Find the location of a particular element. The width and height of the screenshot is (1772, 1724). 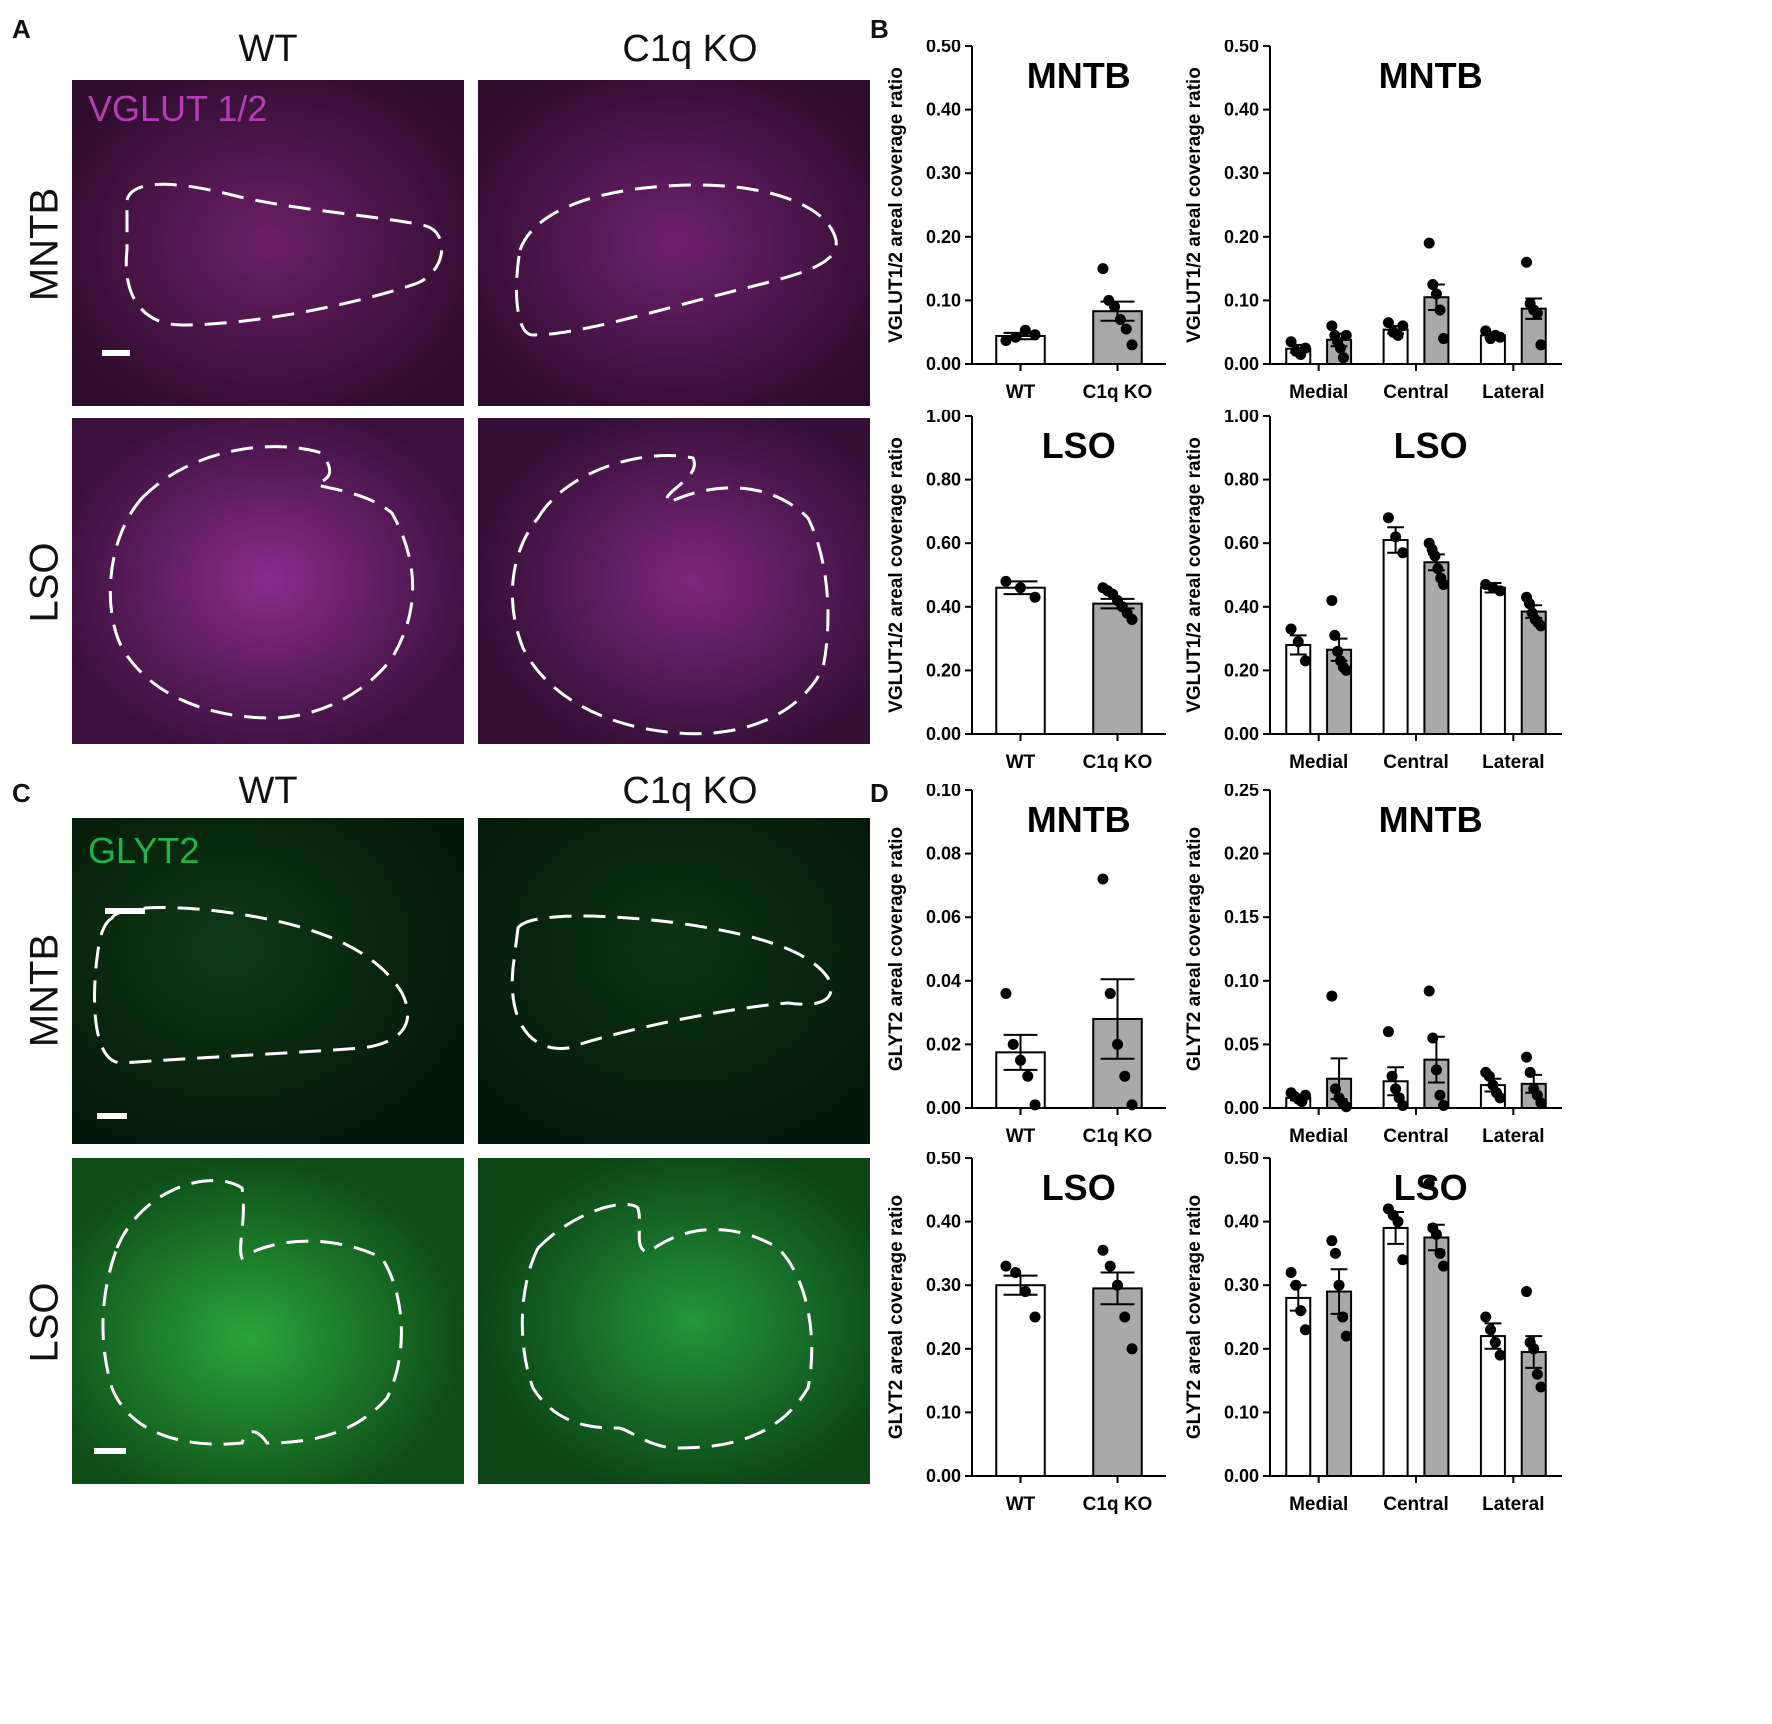

x-tick-label: Medial is located at coordinates (1318, 392).